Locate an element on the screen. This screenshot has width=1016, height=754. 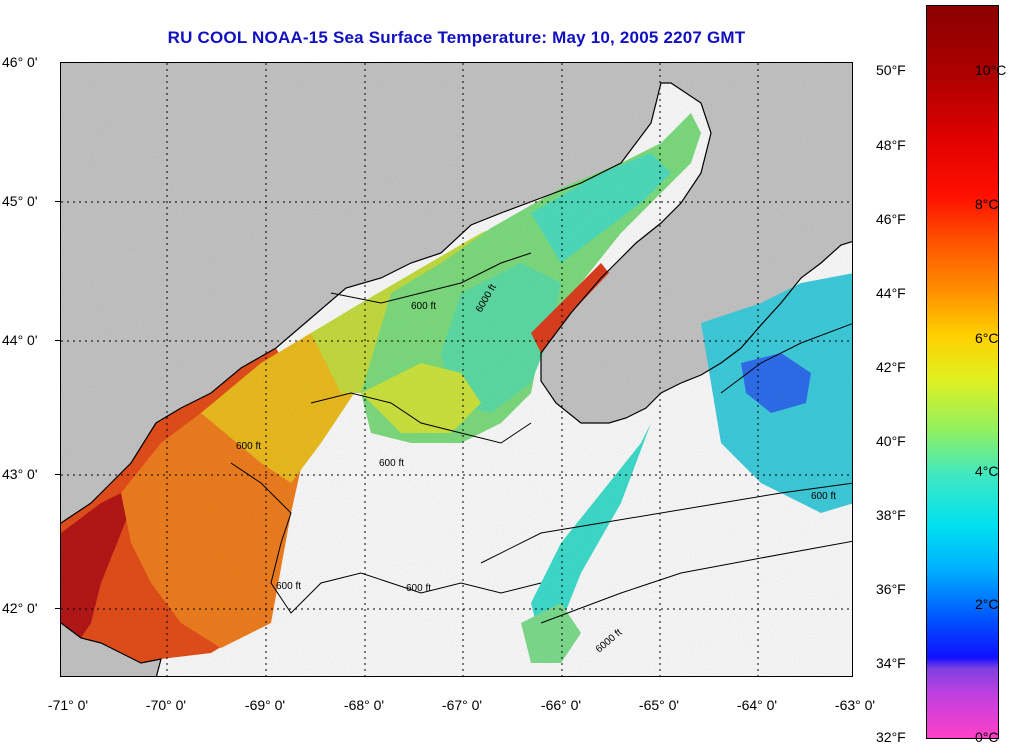
isobath-label-1: 600 ft is located at coordinates (423, 306).